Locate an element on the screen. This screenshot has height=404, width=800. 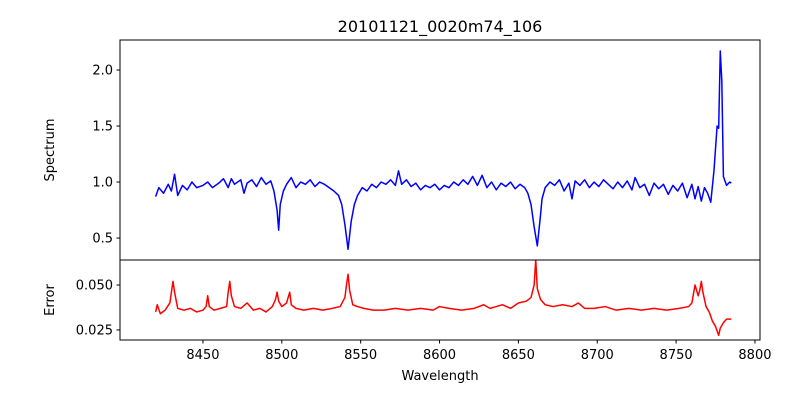
y-tick-label: 1.5 is located at coordinates (102, 127).